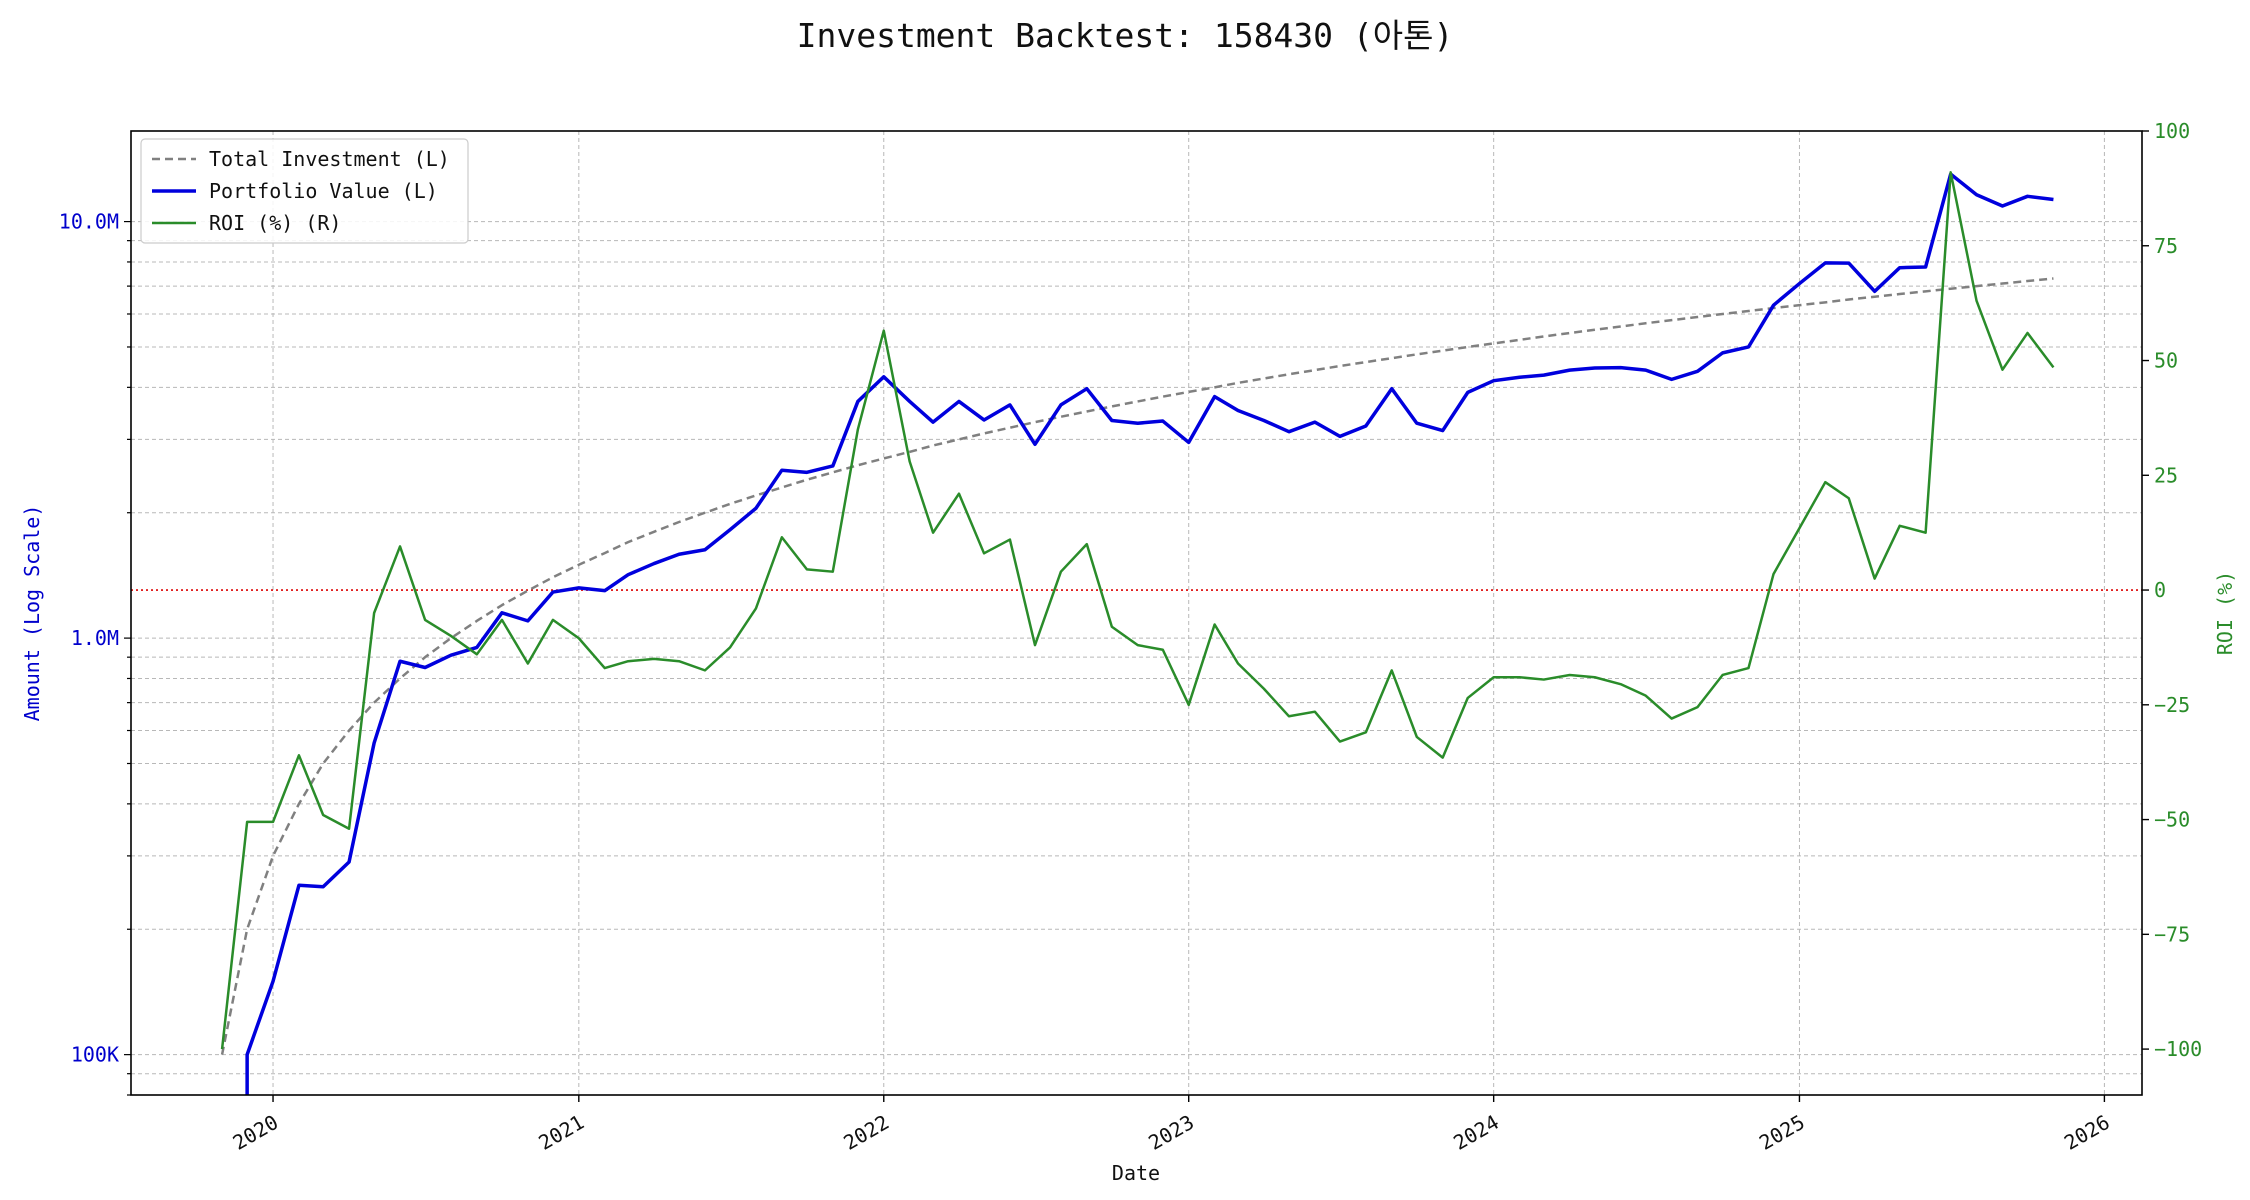 The height and width of the screenshot is (1200, 2250). I want to click on right-tick-label-25: 25, so click(2166, 475).